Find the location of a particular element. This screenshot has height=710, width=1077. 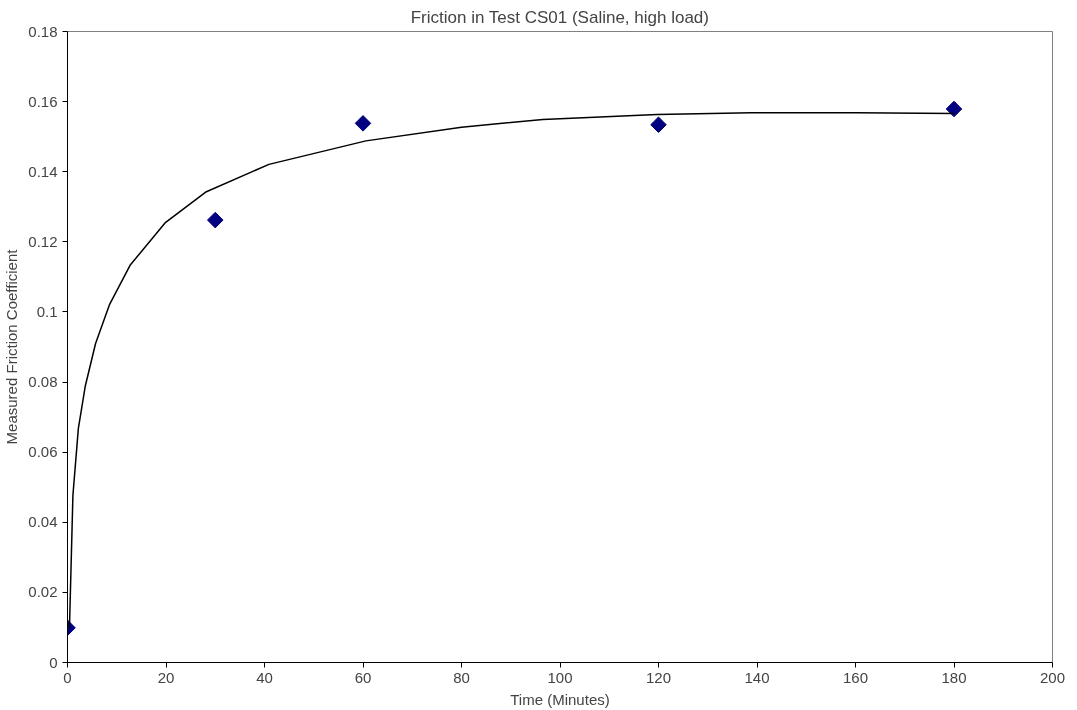

y-tick-label: 0.18 is located at coordinates (43, 31).